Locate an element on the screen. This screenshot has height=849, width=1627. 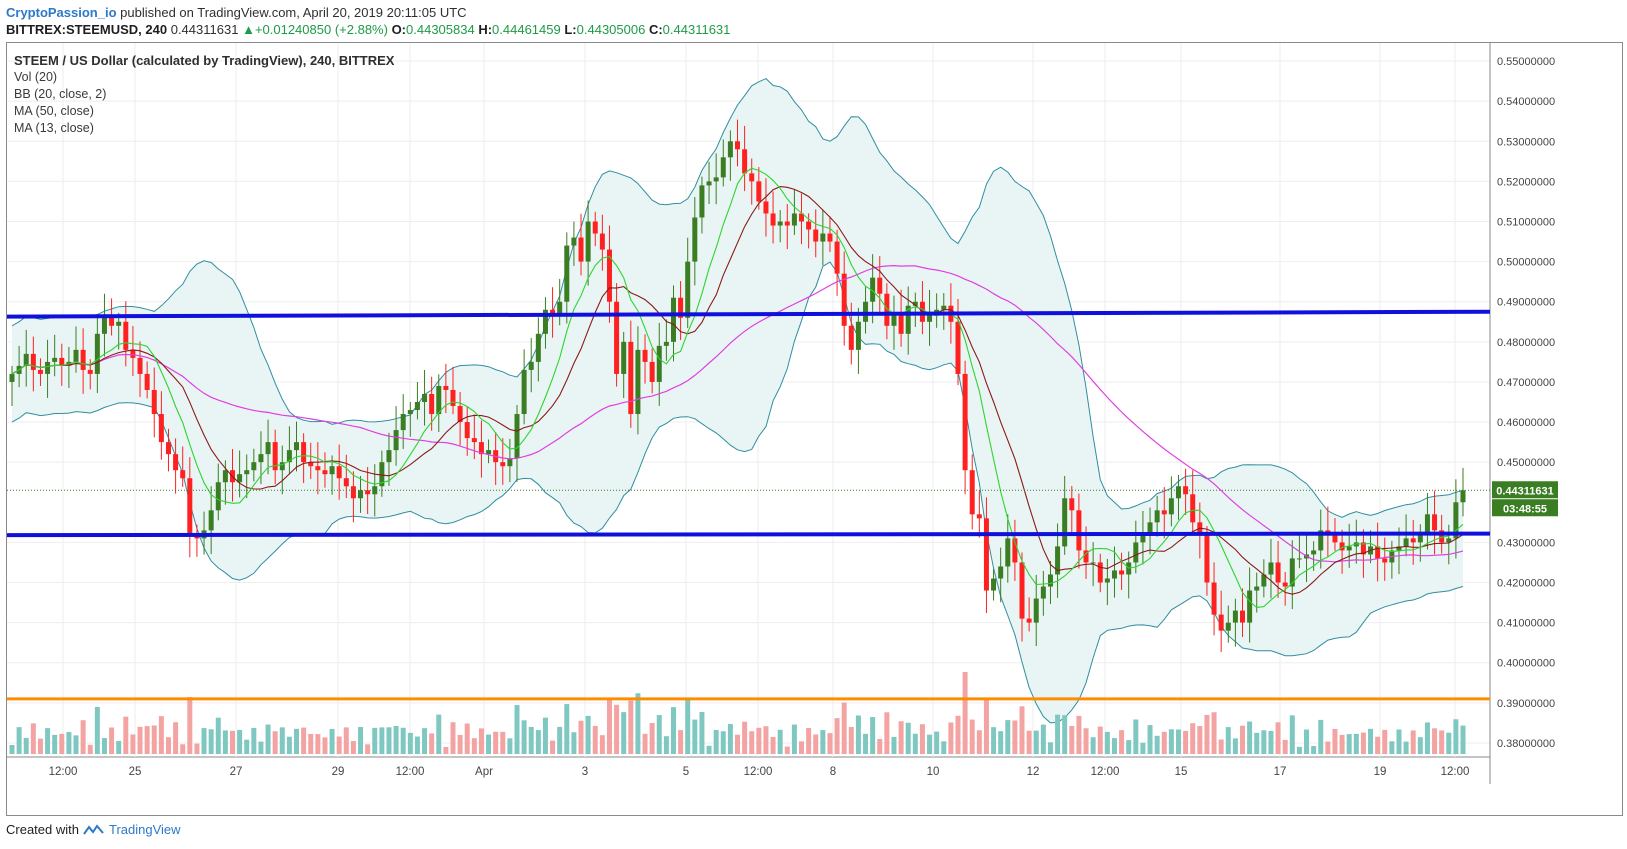
legend-bollinger: BB (20, close, 2) is located at coordinates (60, 94).